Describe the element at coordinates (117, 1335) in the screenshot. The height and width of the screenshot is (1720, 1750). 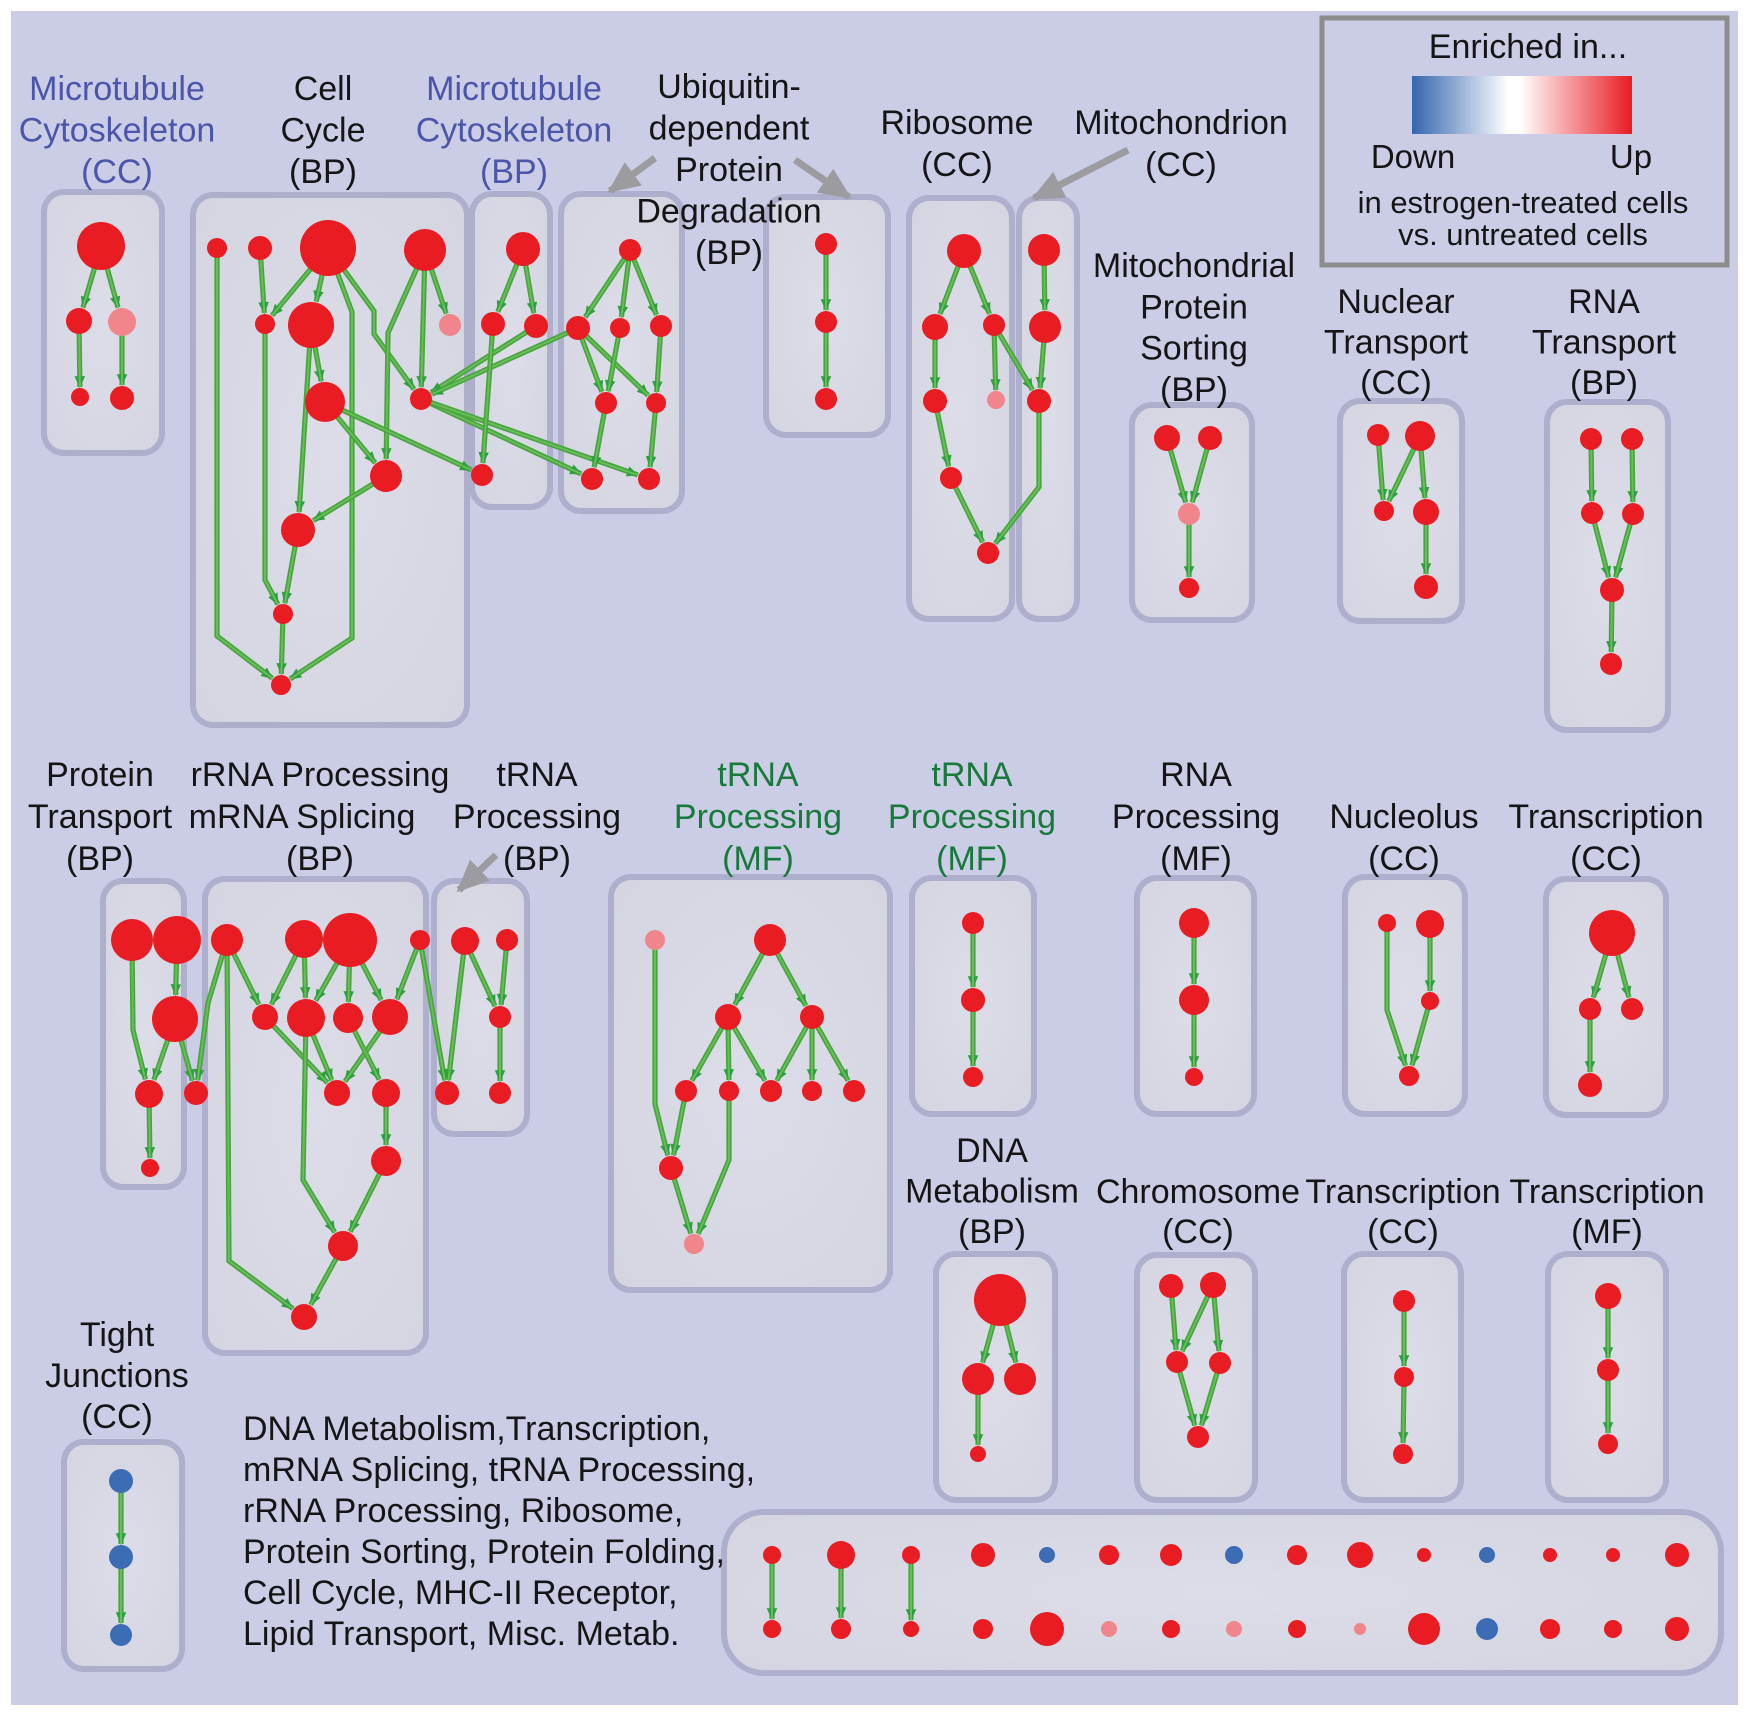
I see `svg-text: Tight` at that location.